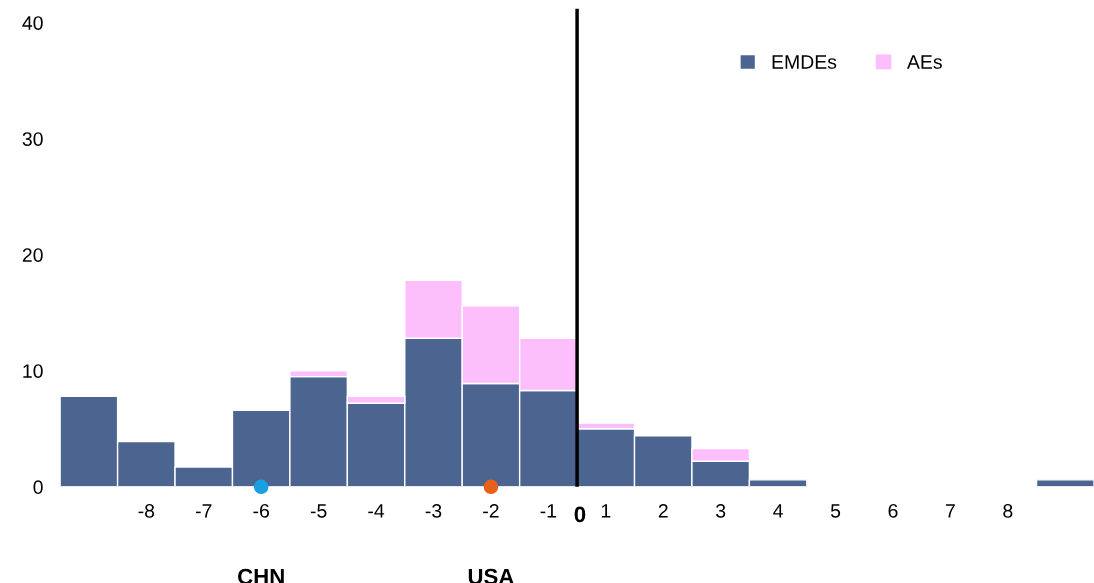 The width and height of the screenshot is (1094, 583). I want to click on y-tick-label: 20, so click(32, 255).